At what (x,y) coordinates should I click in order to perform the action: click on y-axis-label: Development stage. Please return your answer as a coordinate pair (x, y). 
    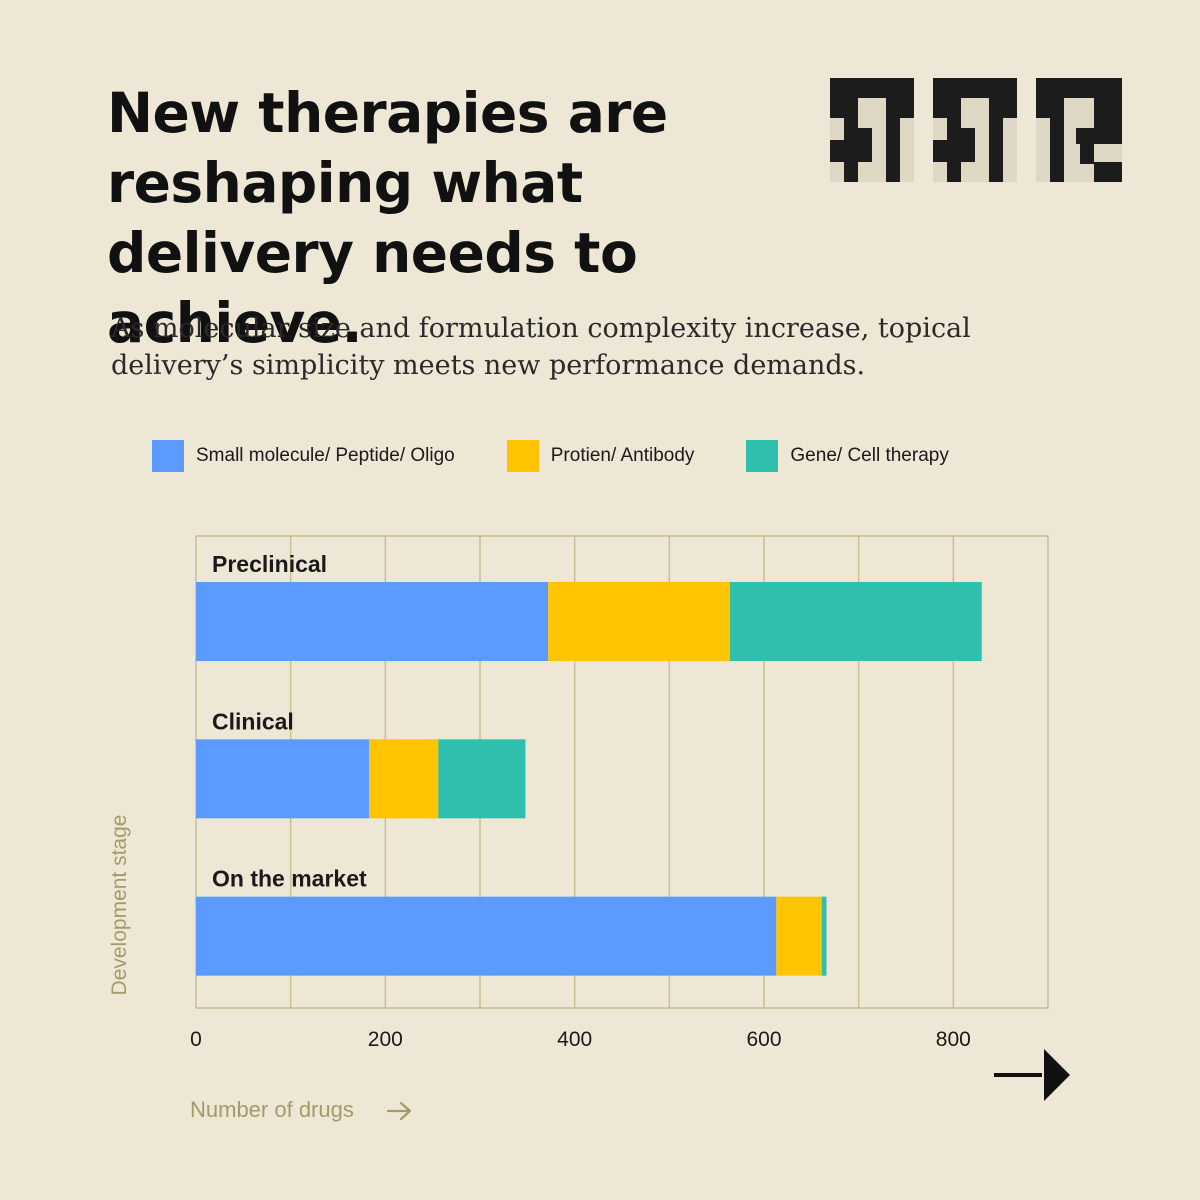
    Looking at the image, I should click on (119, 905).